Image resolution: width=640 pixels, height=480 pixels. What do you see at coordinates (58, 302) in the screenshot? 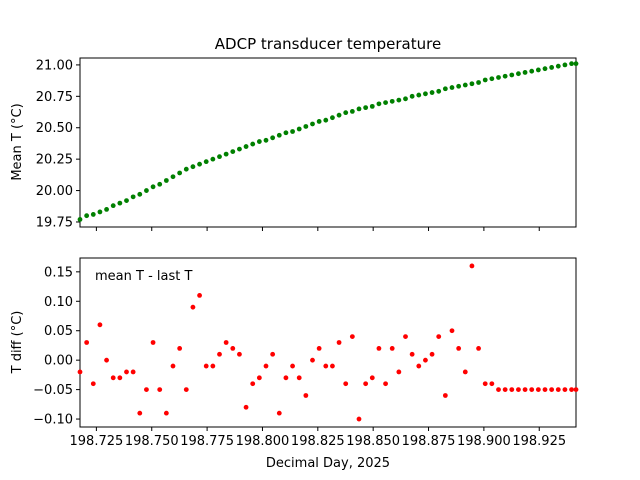
I see `y-tick-label: 0.10` at bounding box center [58, 302].